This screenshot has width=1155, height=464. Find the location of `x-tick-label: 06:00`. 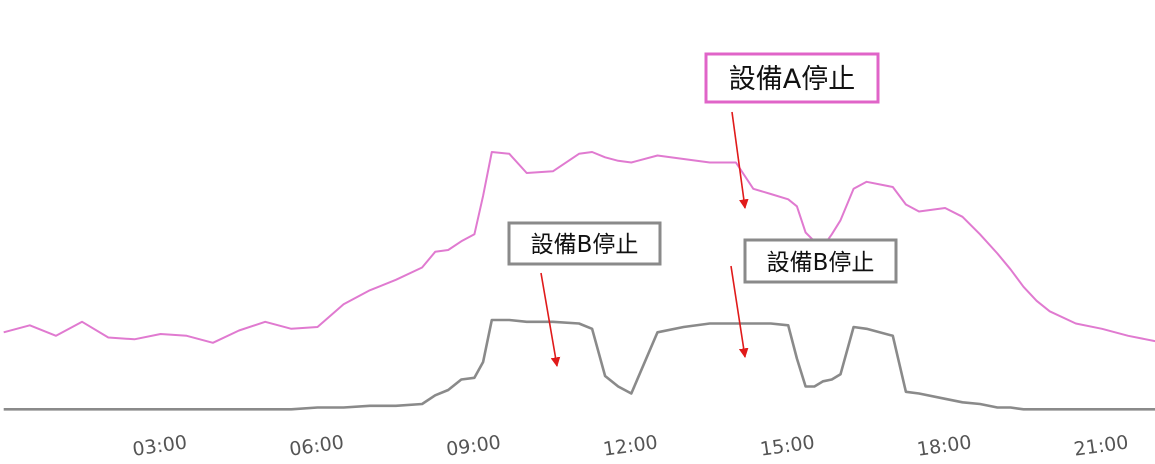

x-tick-label: 06:00 is located at coordinates (316, 445).